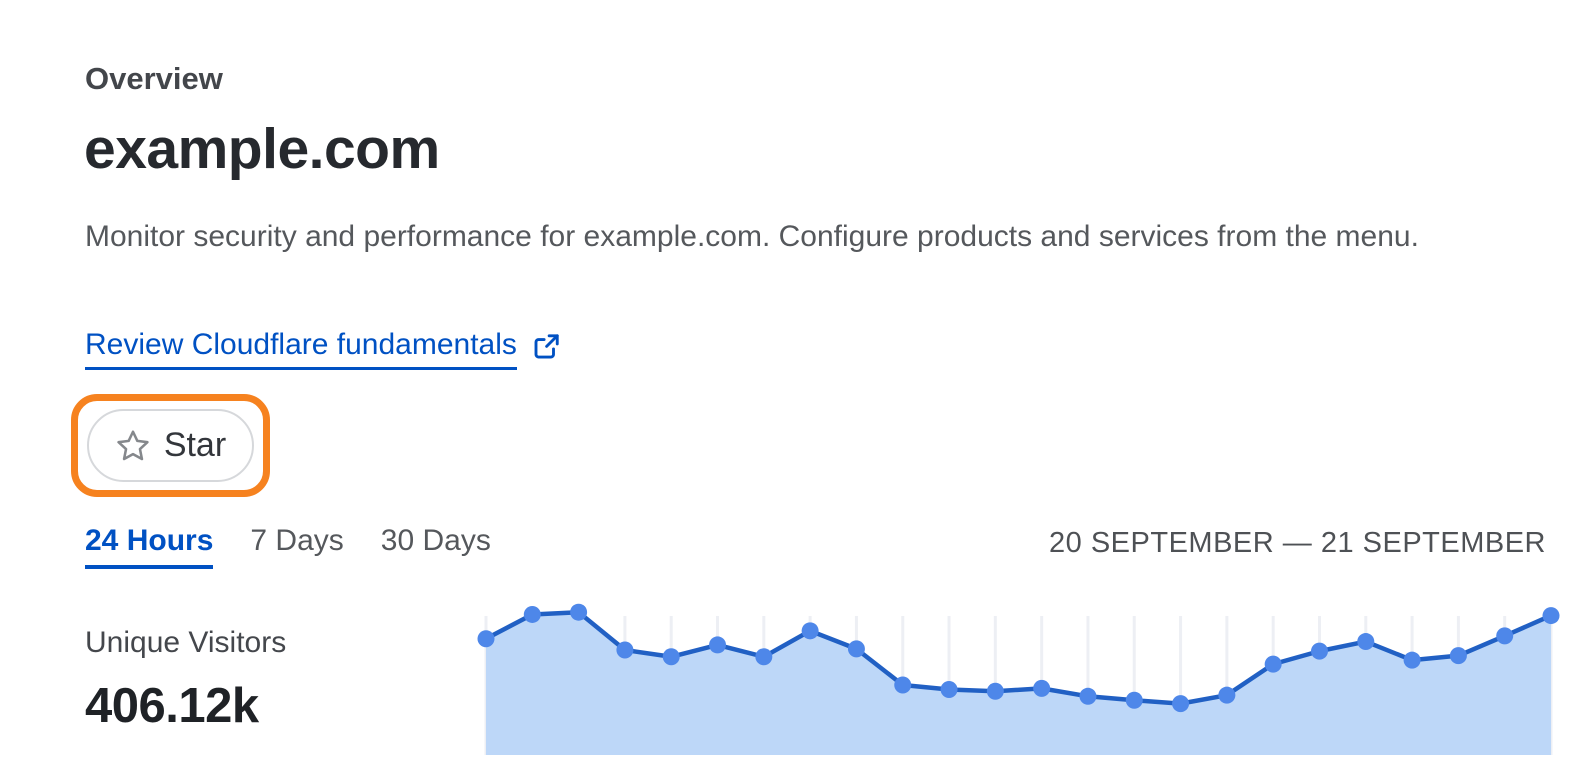 Image resolution: width=1574 pixels, height=782 pixels. I want to click on review-fundamentals-link: Review Cloudflare fundamentals, so click(323, 349).